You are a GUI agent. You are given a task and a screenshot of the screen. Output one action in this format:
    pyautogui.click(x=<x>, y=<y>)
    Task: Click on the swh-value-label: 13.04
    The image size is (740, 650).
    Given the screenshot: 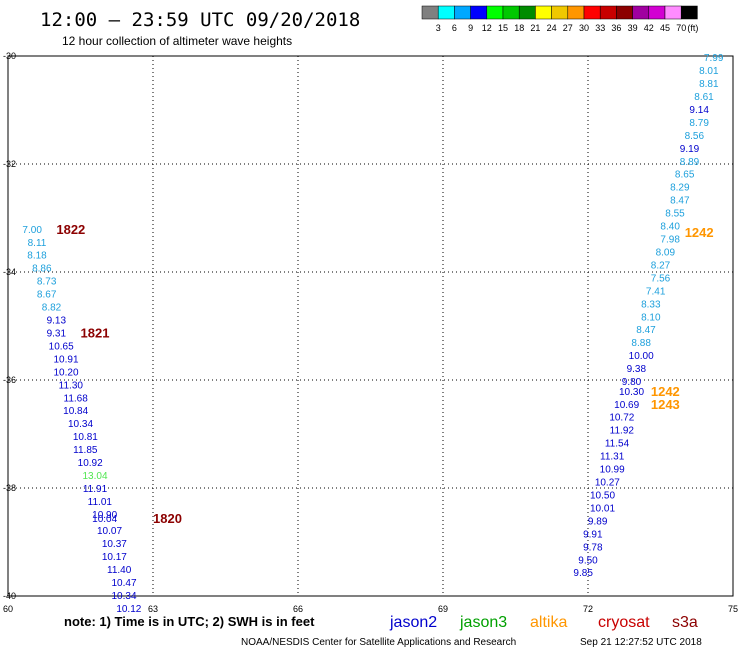 What is the action you would take?
    pyautogui.click(x=94, y=476)
    